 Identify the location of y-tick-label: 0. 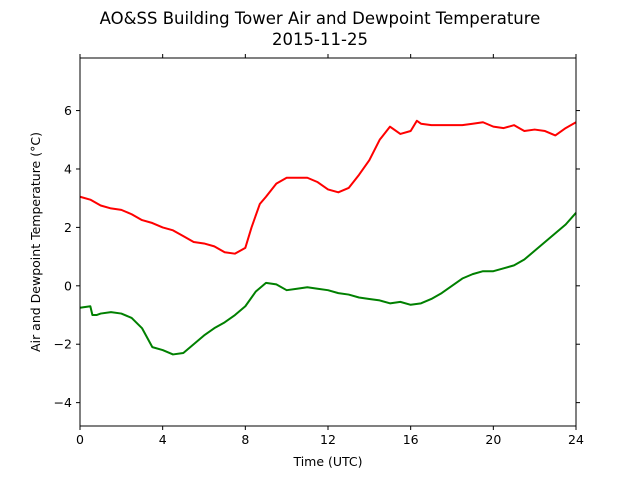
(68, 285).